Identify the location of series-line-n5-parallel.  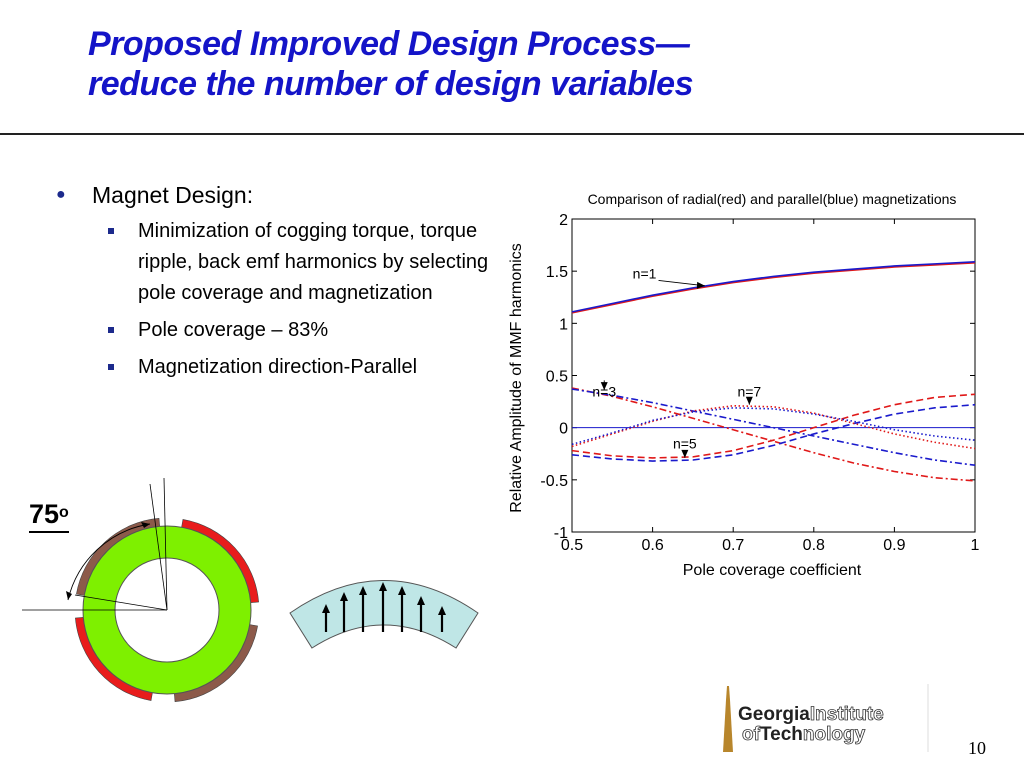
(773, 432).